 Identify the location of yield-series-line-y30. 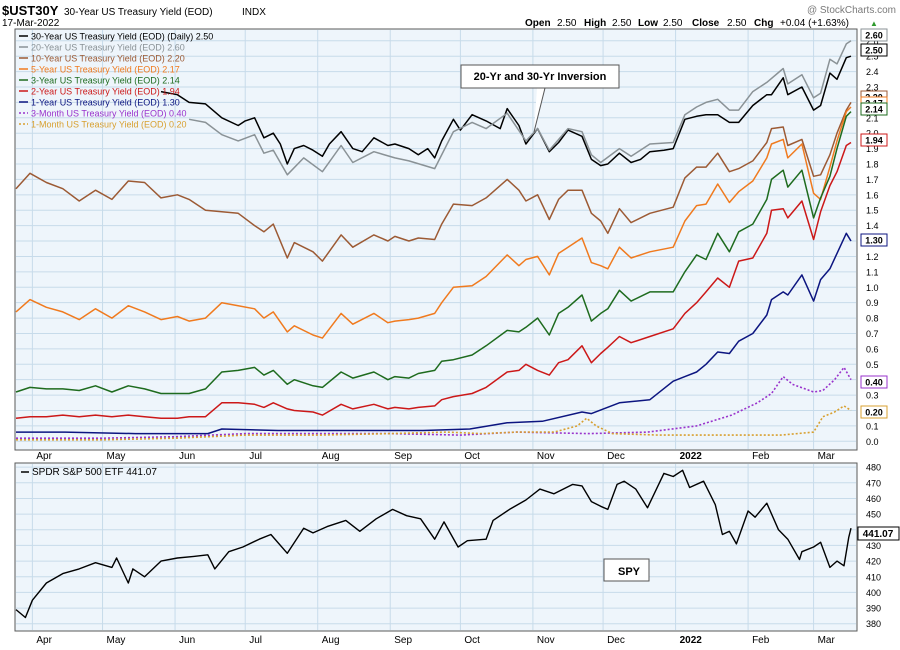
(506, 111).